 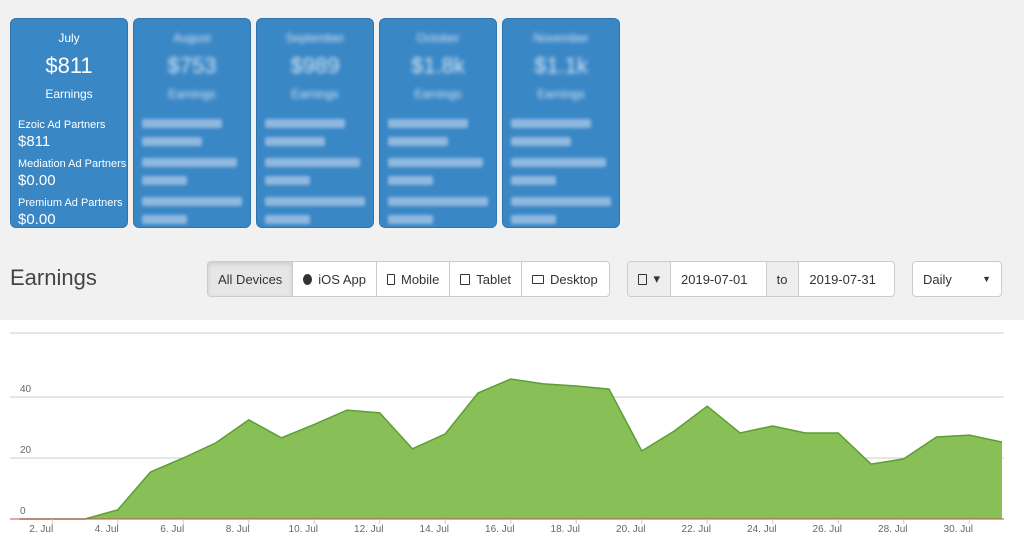 I want to click on date-from: 2019-07-01, so click(x=719, y=279).